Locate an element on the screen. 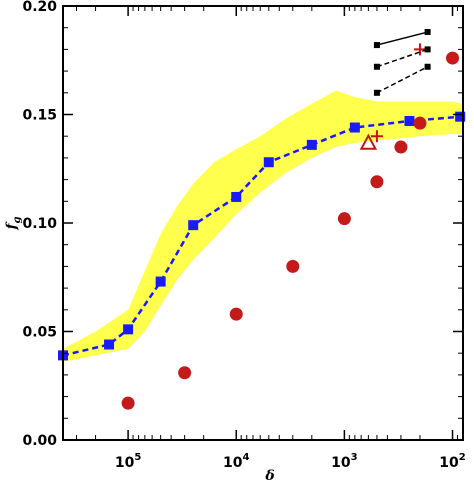 The width and height of the screenshot is (474, 484). extra-points-layer is located at coordinates (392, 96).